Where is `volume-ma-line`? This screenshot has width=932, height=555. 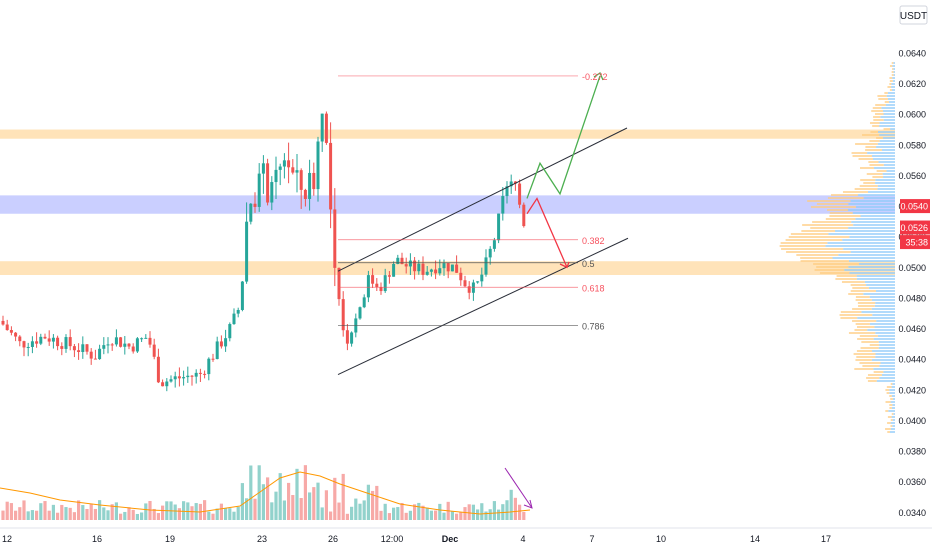 volume-ma-line is located at coordinates (265, 493).